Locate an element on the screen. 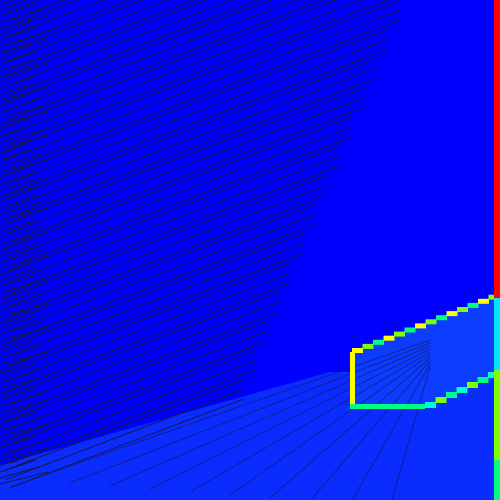 This screenshot has height=500, width=500. right-wall-segment is located at coordinates (497, 334).